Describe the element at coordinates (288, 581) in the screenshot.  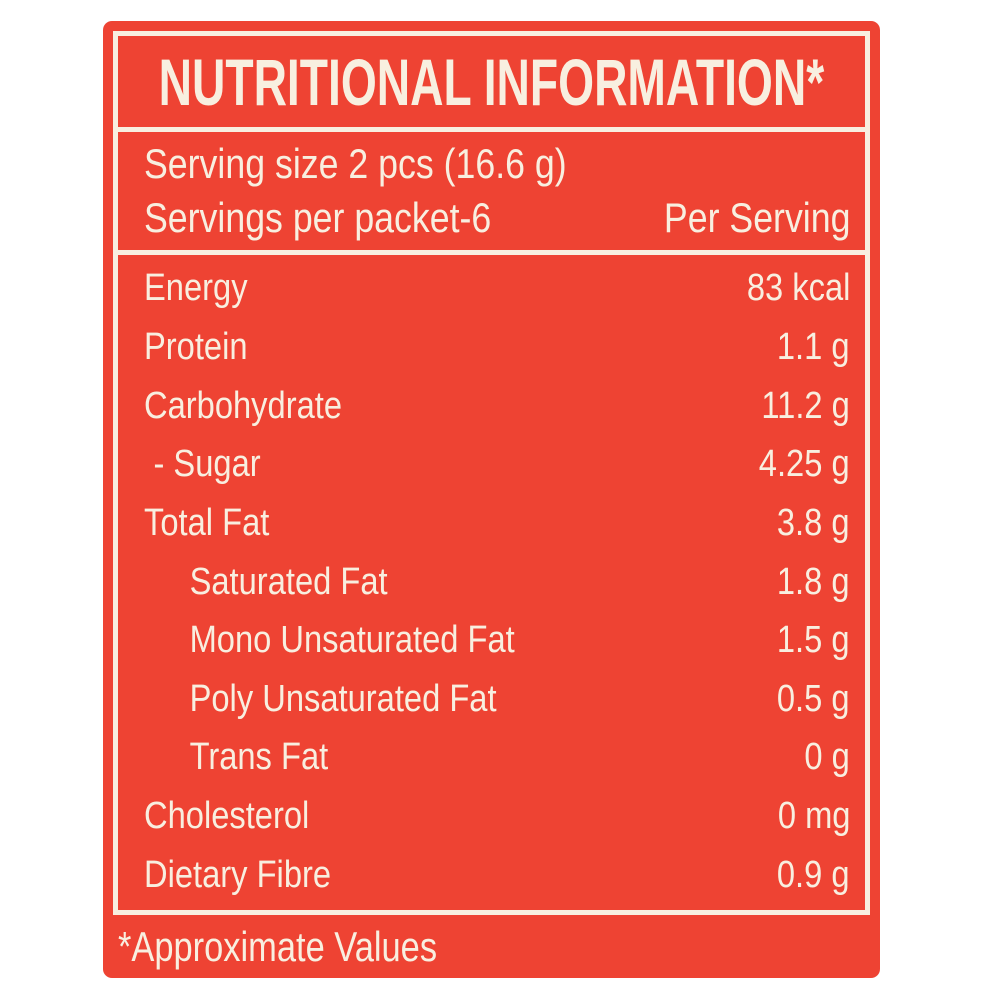
I see `nutrient-name: Saturated Fat` at that location.